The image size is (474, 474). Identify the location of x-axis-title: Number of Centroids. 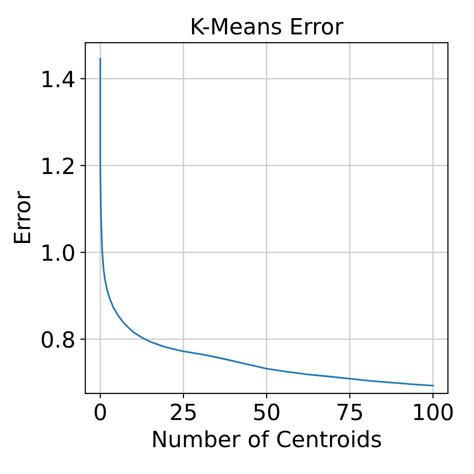
(267, 439).